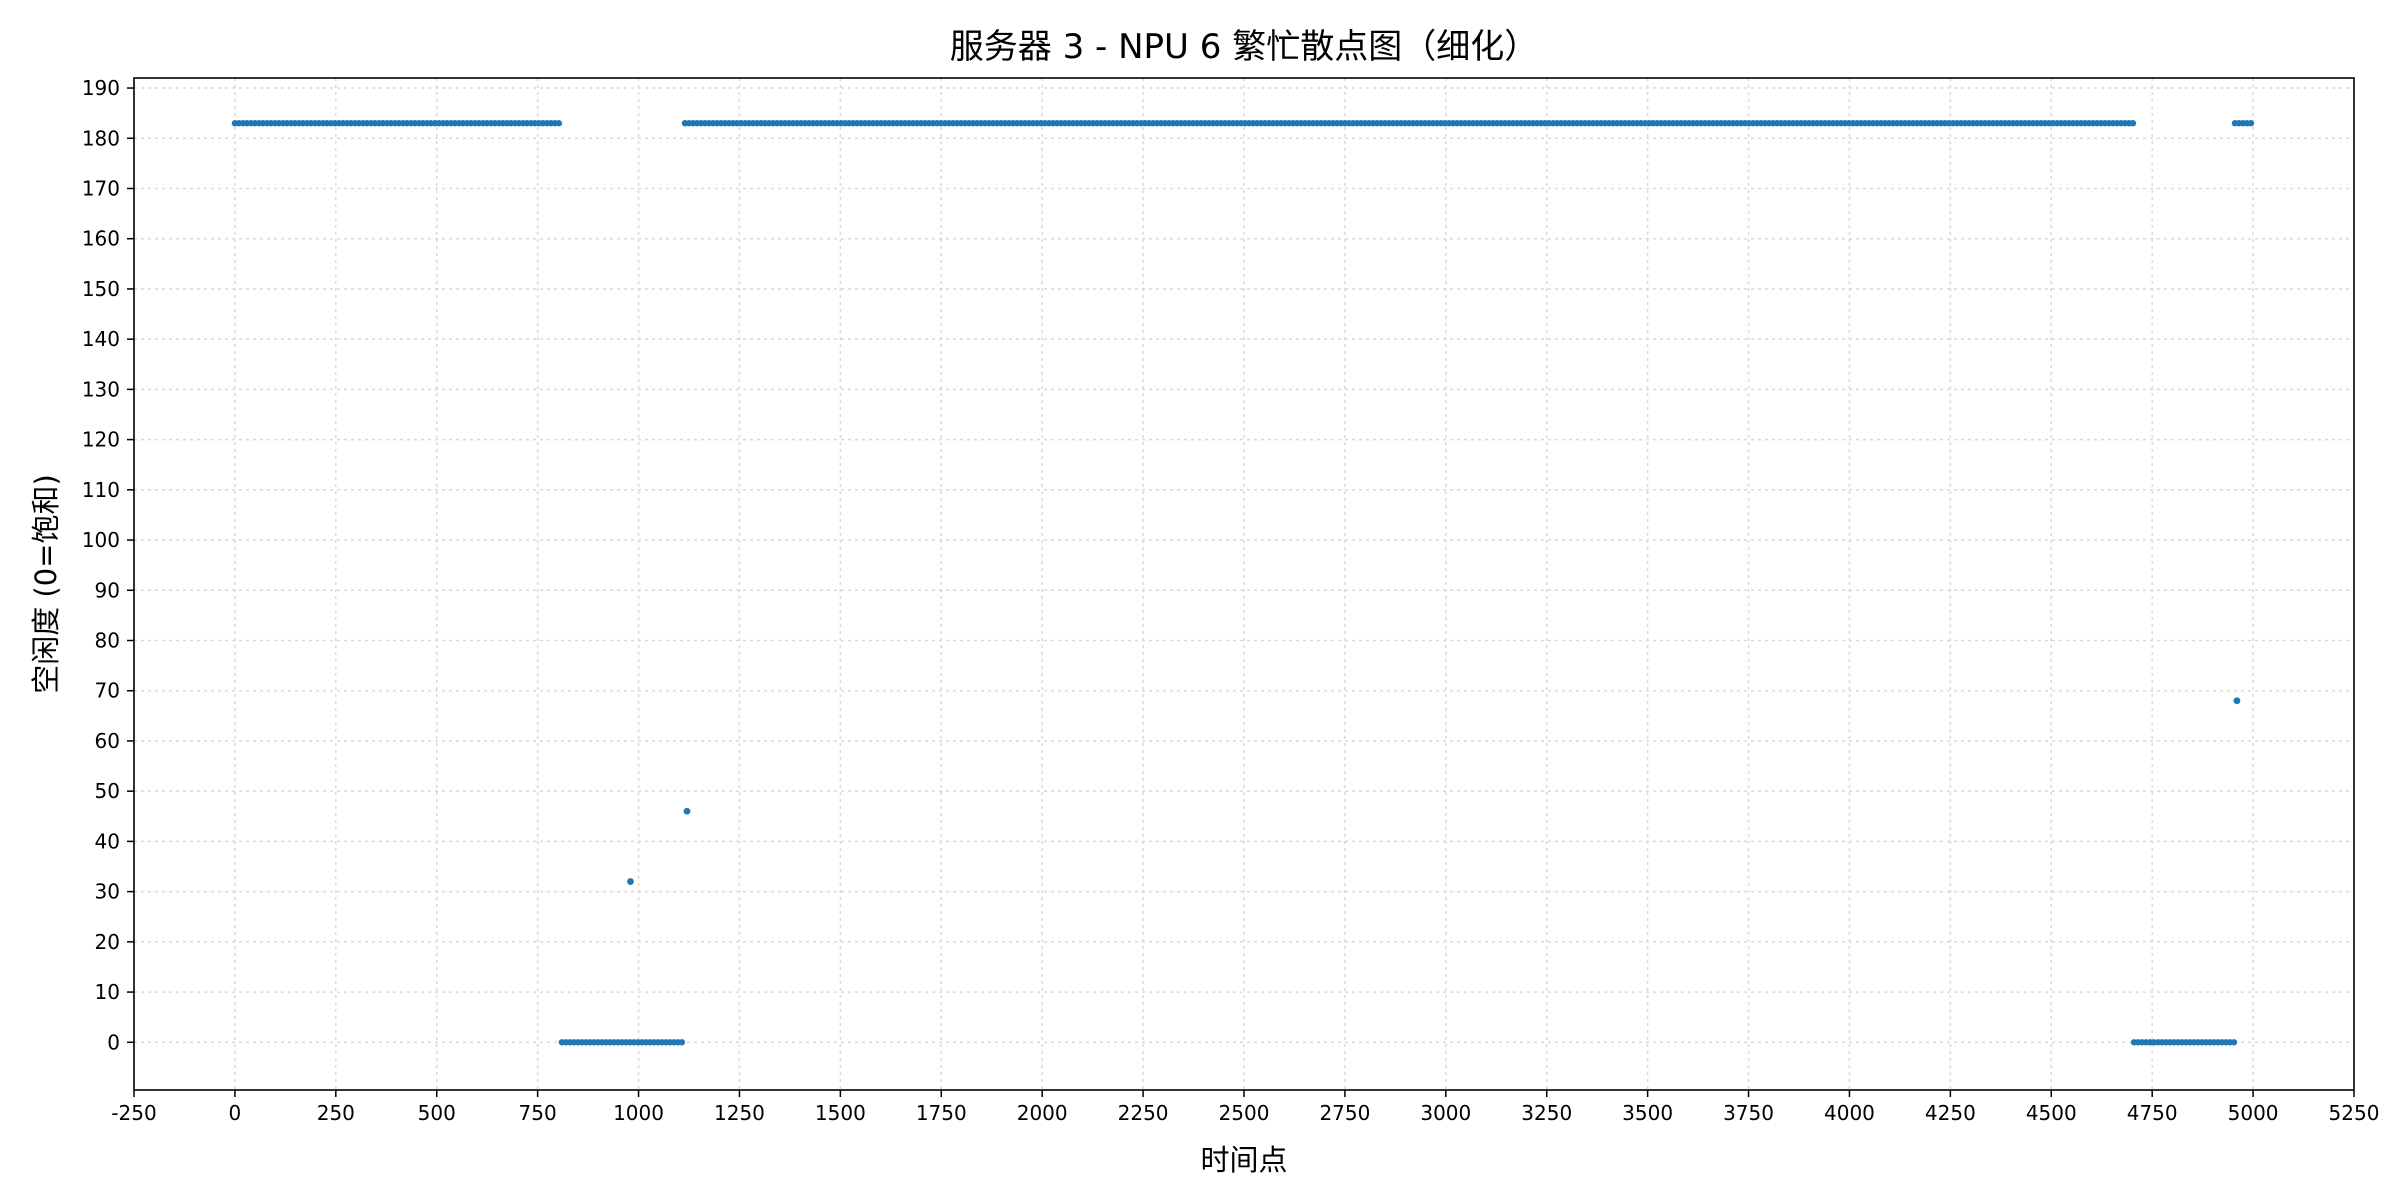 The image size is (2400, 1200). I want to click on x-tick-label: 2000, so click(1042, 1113).